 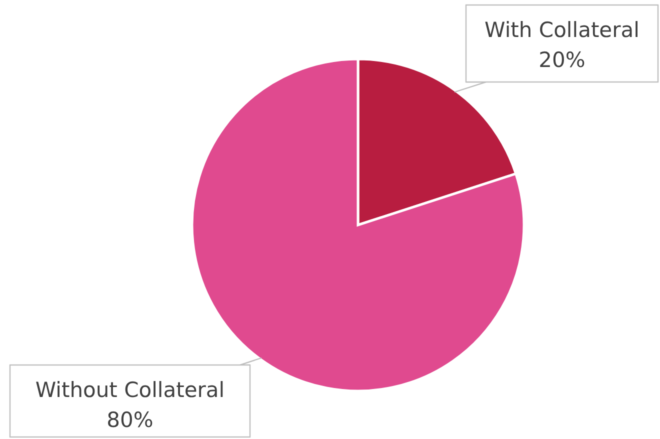 I want to click on slice-label: With Collateral, so click(x=562, y=30).